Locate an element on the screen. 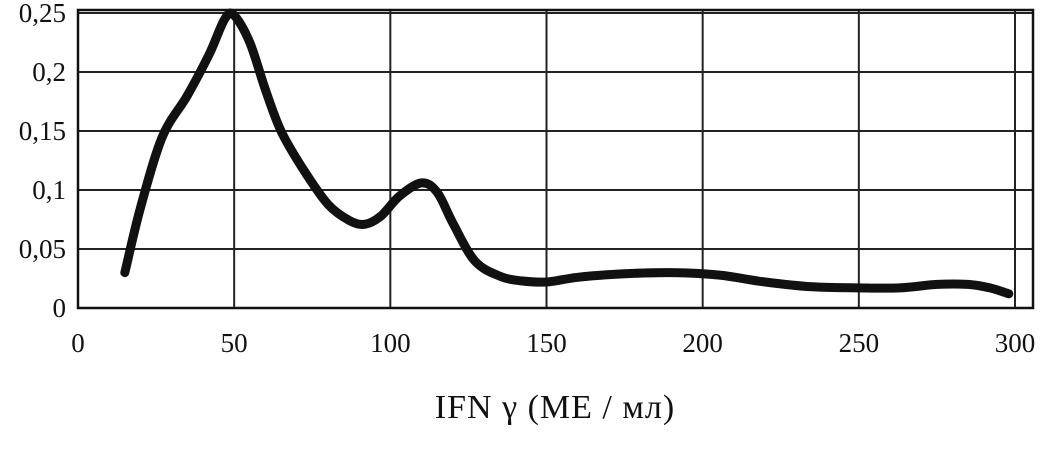  x-tick-label: 200 is located at coordinates (702, 343).